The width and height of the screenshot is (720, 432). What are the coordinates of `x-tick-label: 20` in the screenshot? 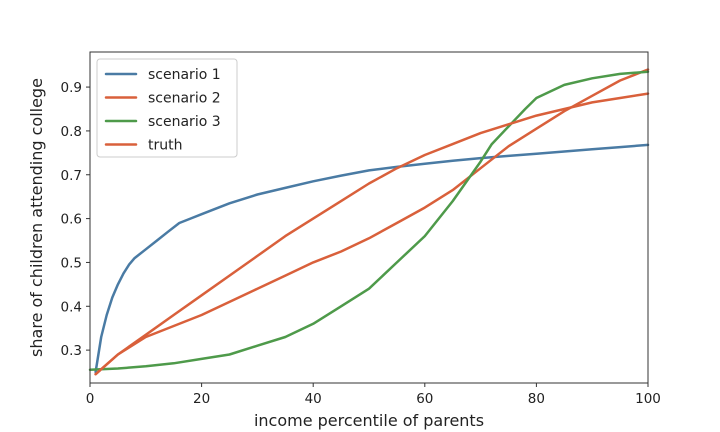 It's located at (201, 399).